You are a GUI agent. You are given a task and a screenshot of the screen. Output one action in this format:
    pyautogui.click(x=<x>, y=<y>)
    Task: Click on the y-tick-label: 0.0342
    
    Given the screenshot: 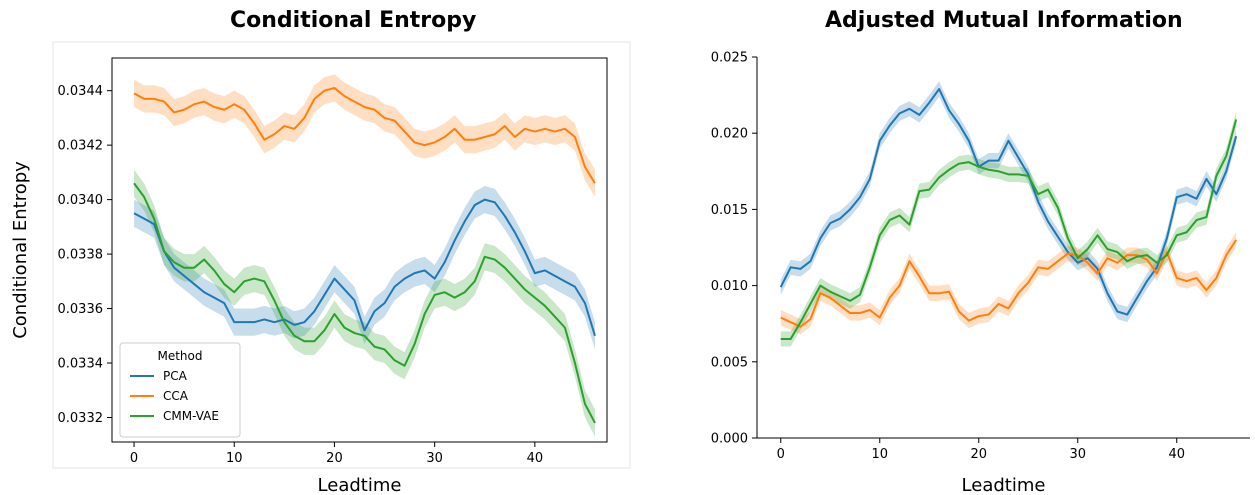 What is the action you would take?
    pyautogui.click(x=81, y=146)
    